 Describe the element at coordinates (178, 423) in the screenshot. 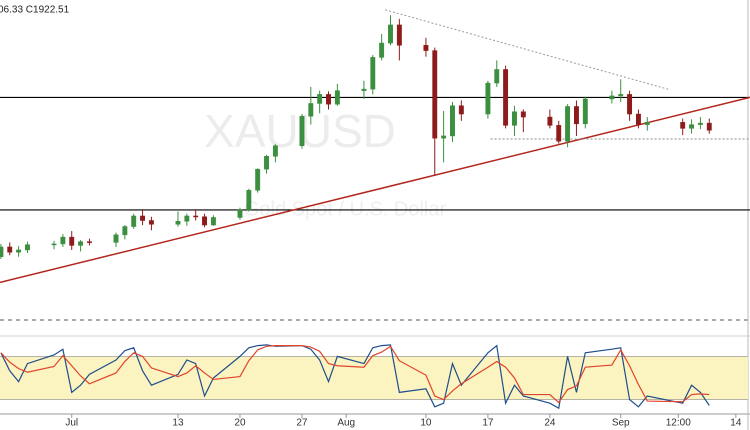

I see `x-tick-label: 13` at that location.